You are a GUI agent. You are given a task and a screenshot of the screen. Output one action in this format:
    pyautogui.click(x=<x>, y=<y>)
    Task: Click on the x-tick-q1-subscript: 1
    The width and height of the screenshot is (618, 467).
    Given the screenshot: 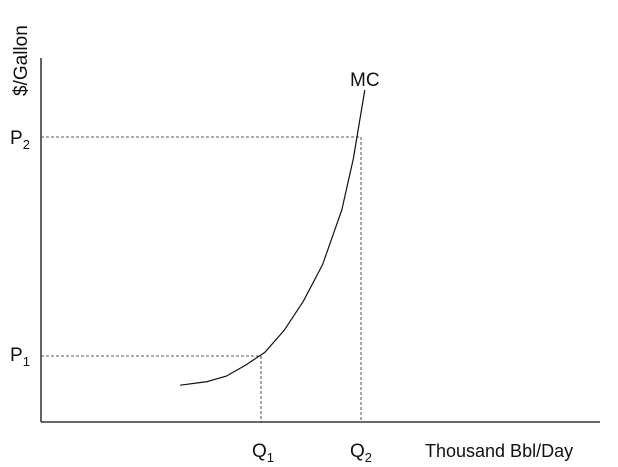 What is the action you would take?
    pyautogui.click(x=270, y=457)
    